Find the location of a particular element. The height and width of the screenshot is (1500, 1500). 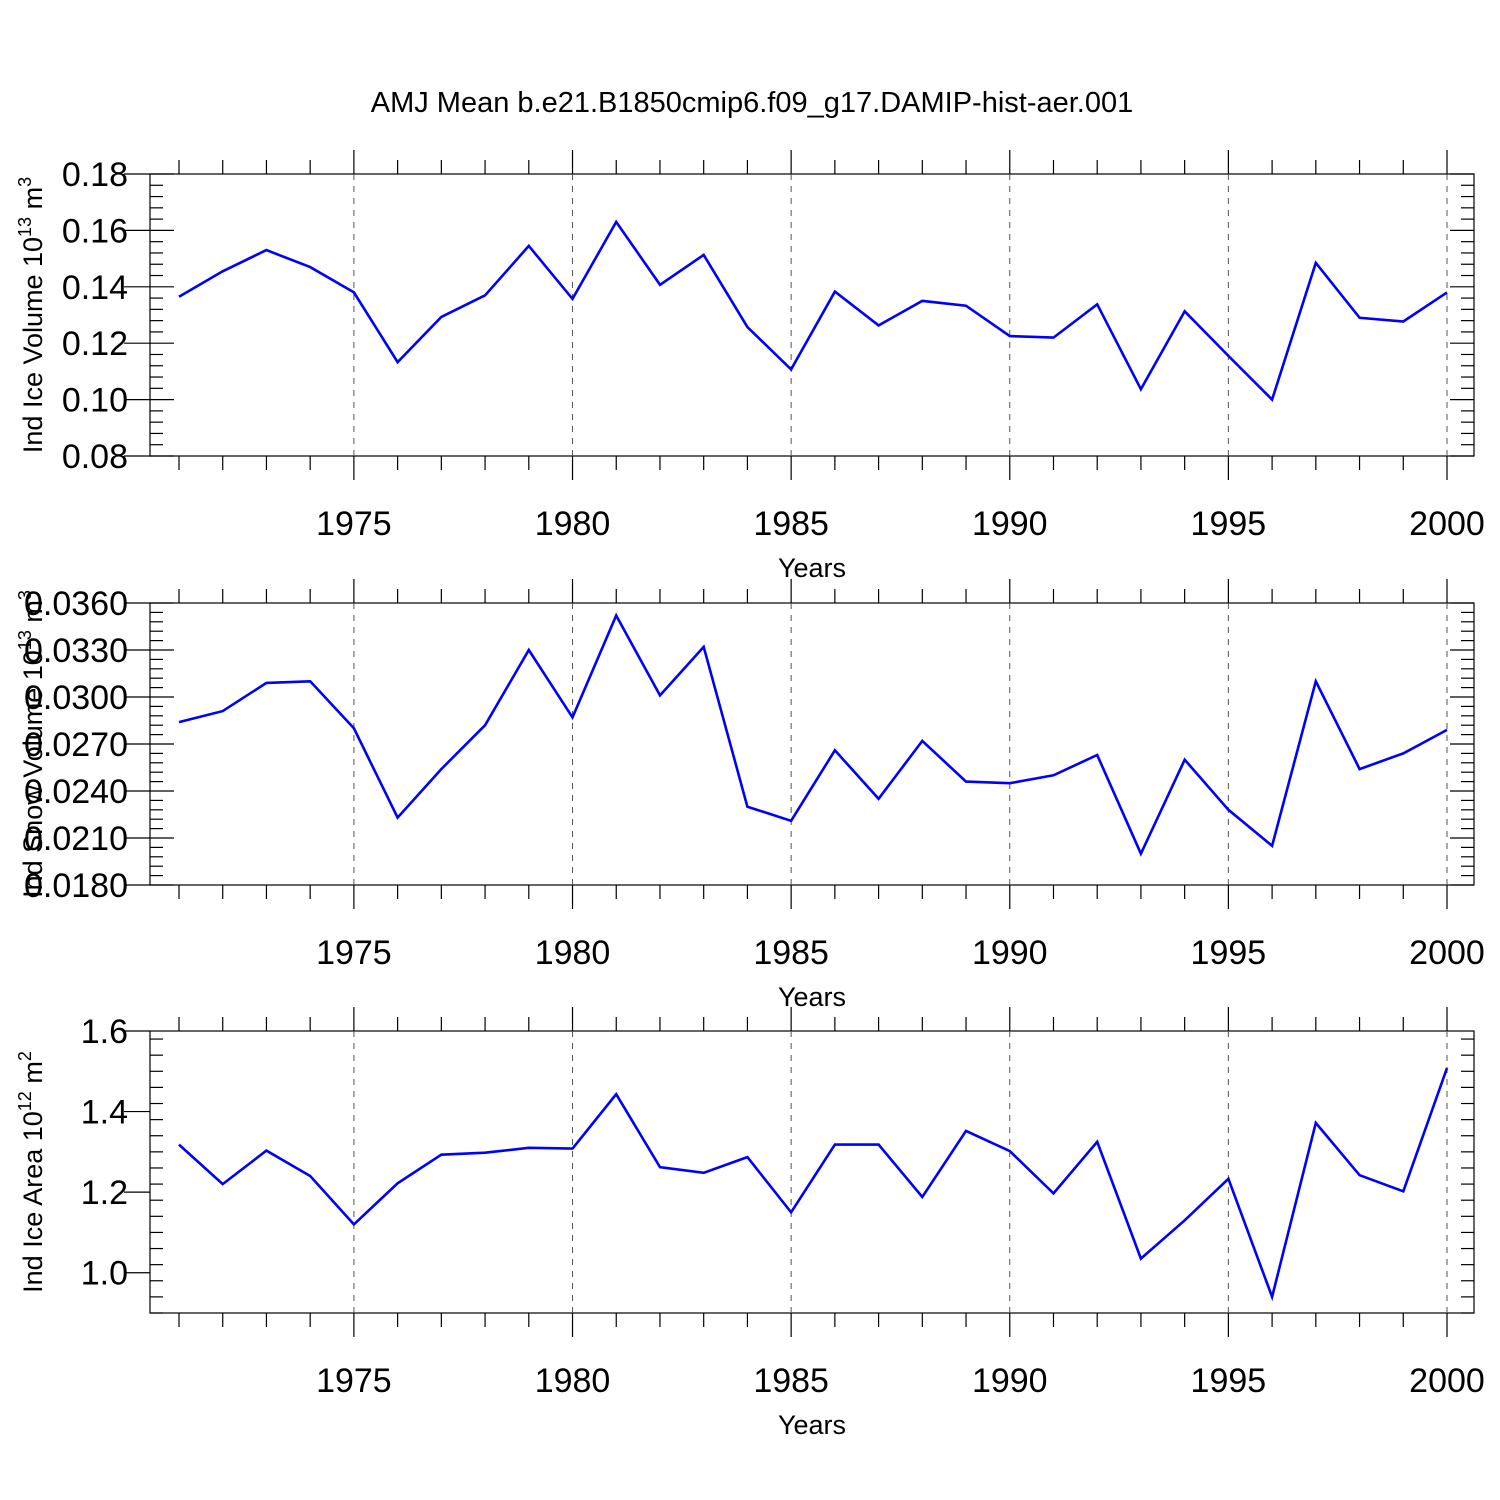

y-tick-label: 0.0300 is located at coordinates (76, 698).